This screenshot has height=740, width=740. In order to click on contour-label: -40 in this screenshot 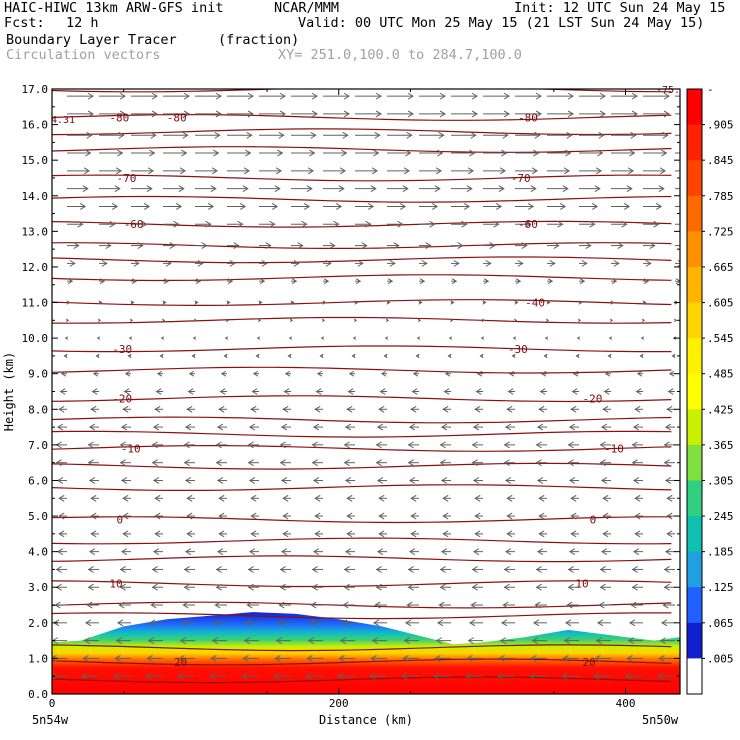, I will do `click(535, 303)`.